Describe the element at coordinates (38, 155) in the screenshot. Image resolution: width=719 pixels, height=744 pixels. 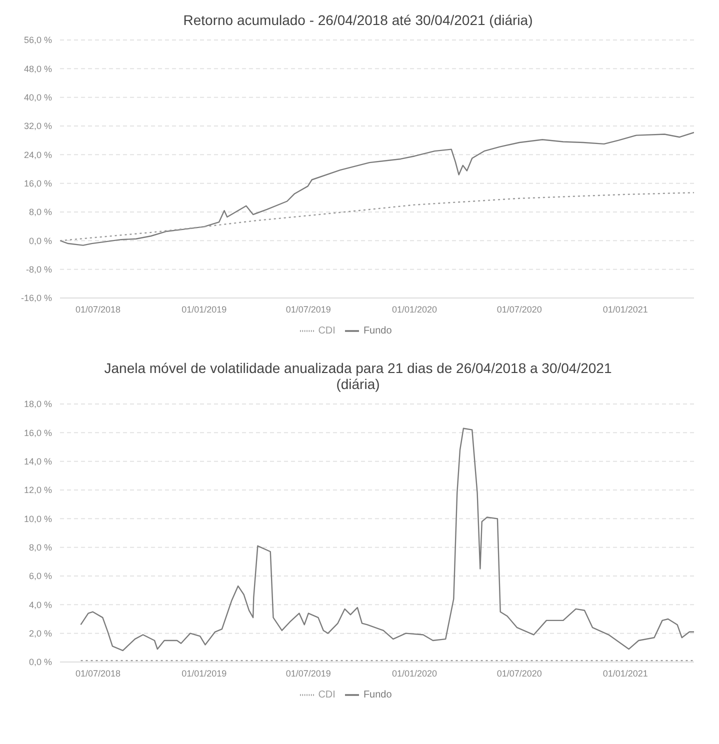
I see `y-tick-label: 24,0 %` at that location.